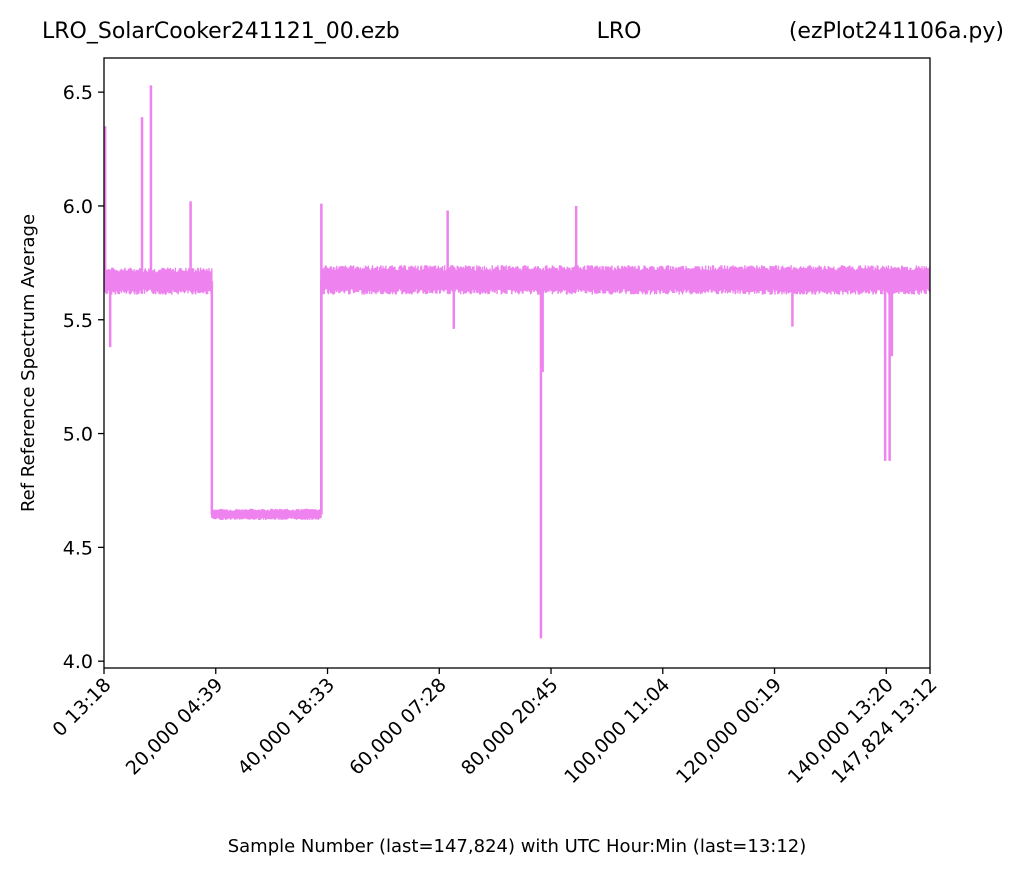 The height and width of the screenshot is (875, 1024). Describe the element at coordinates (510, 727) in the screenshot. I see `x-tick-label: 80,000 20:45` at that location.